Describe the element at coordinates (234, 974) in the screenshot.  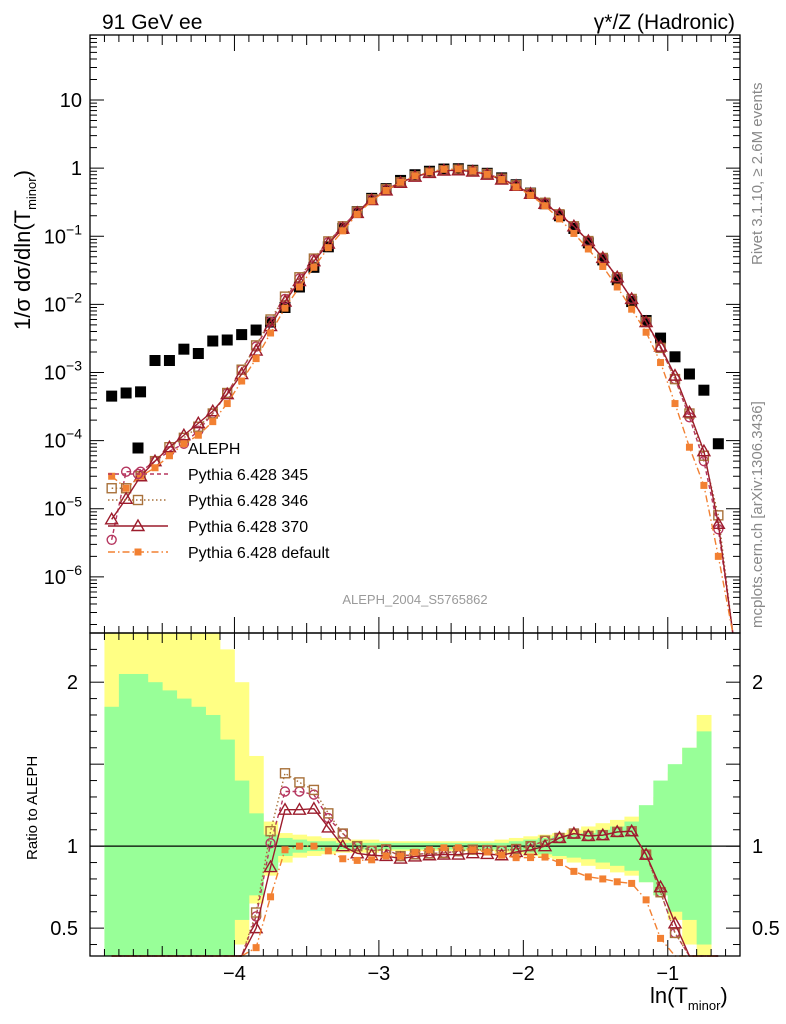
I see `x-tick-label: −4` at that location.